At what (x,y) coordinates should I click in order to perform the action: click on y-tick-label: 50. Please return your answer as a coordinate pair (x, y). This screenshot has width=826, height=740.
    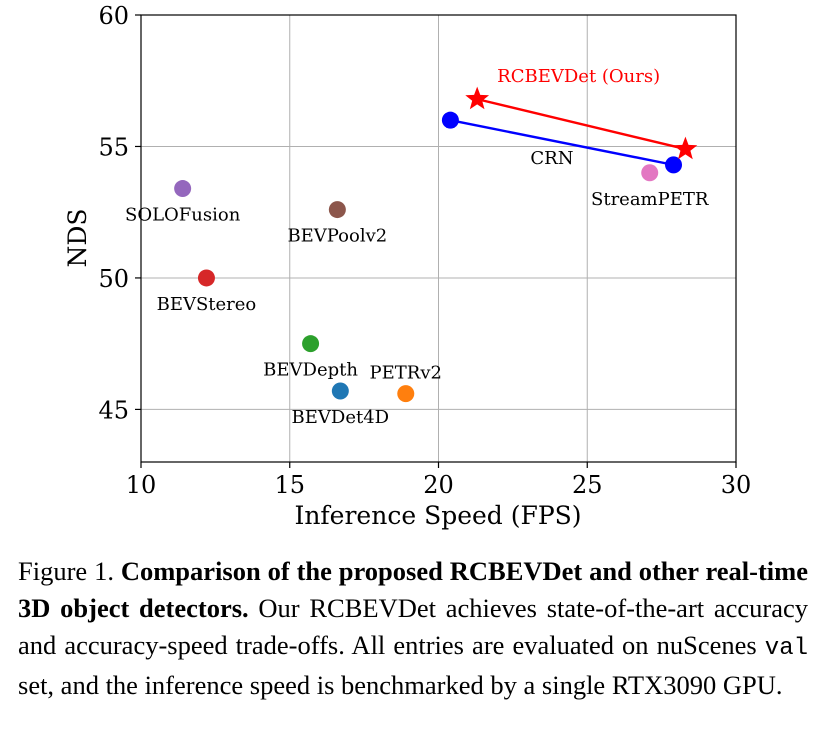
    Looking at the image, I should click on (113, 279).